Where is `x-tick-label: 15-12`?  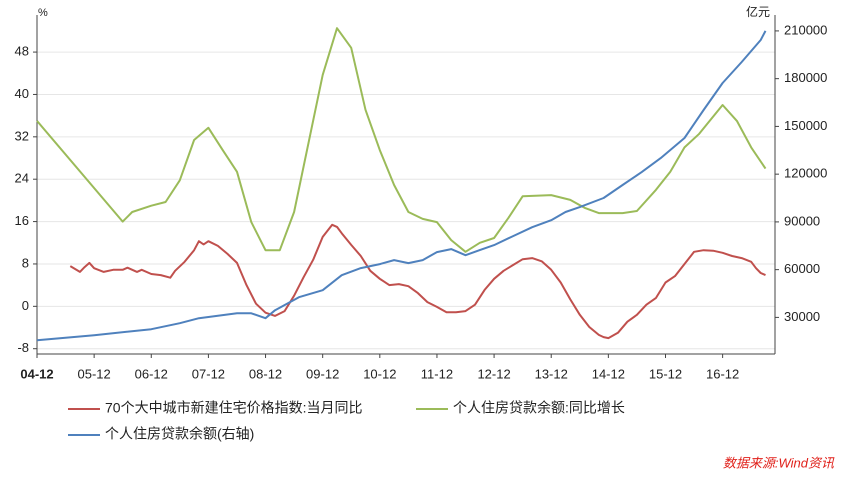 x-tick-label: 15-12 is located at coordinates (665, 373).